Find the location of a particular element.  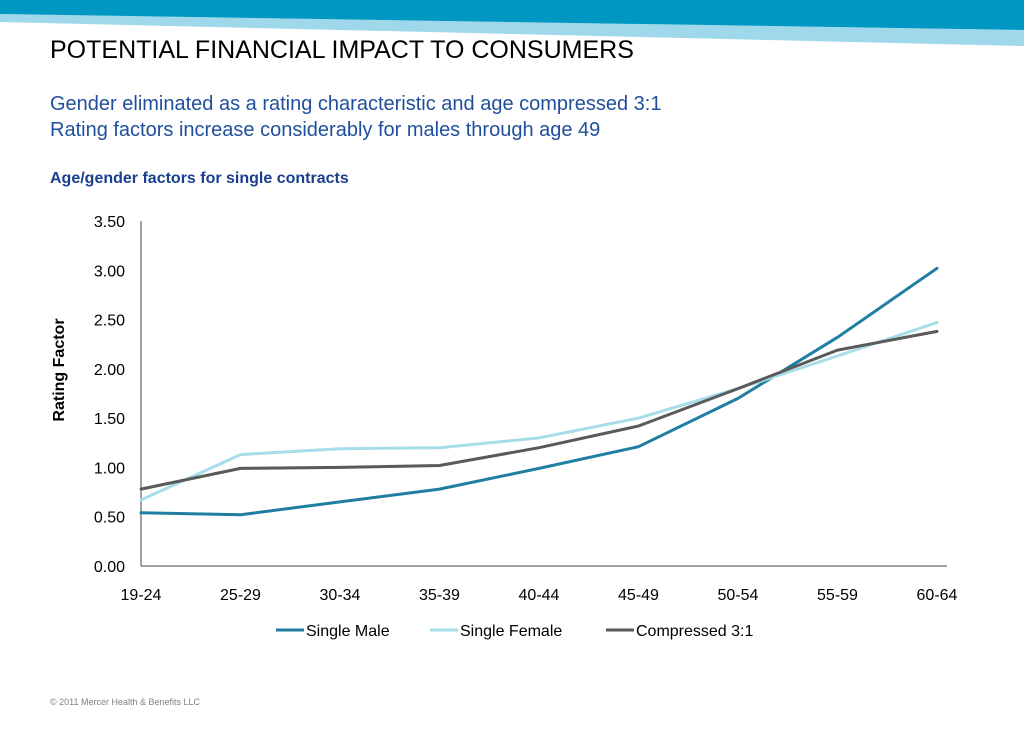

banner-light-stripe is located at coordinates (512, 30).